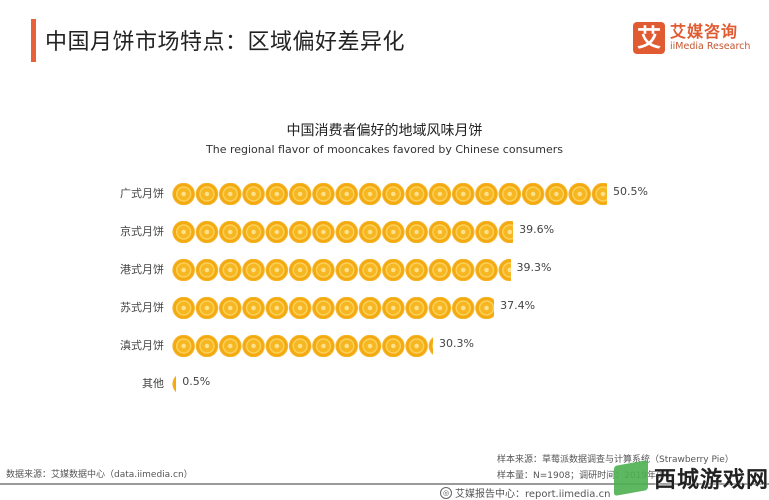  What do you see at coordinates (142, 193) in the screenshot?
I see `category-label: 广式月饼` at bounding box center [142, 193].